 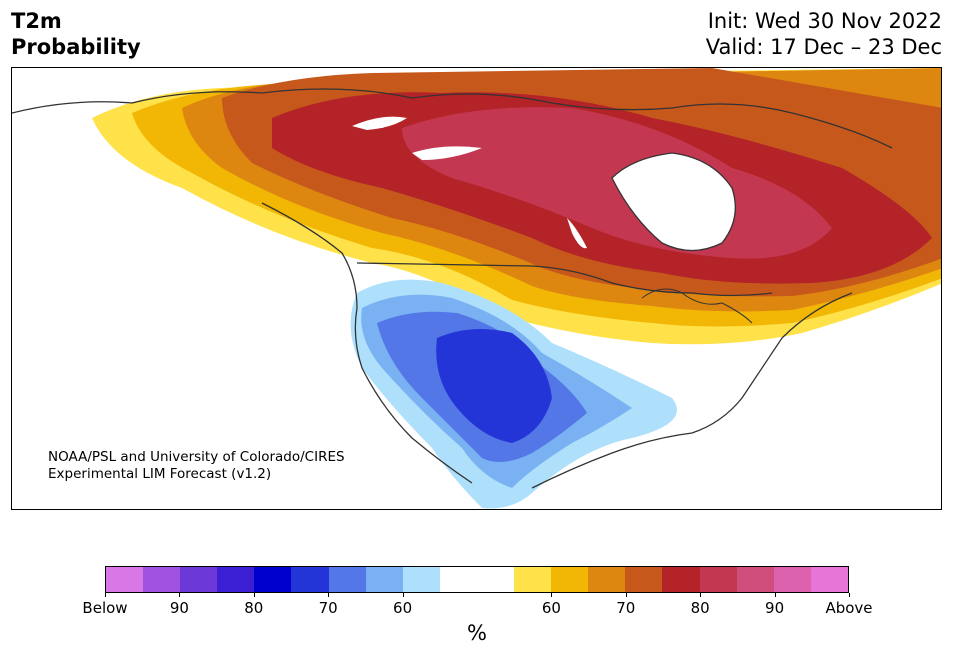 What do you see at coordinates (76, 47) in the screenshot?
I see `title-line-2: Probability` at bounding box center [76, 47].